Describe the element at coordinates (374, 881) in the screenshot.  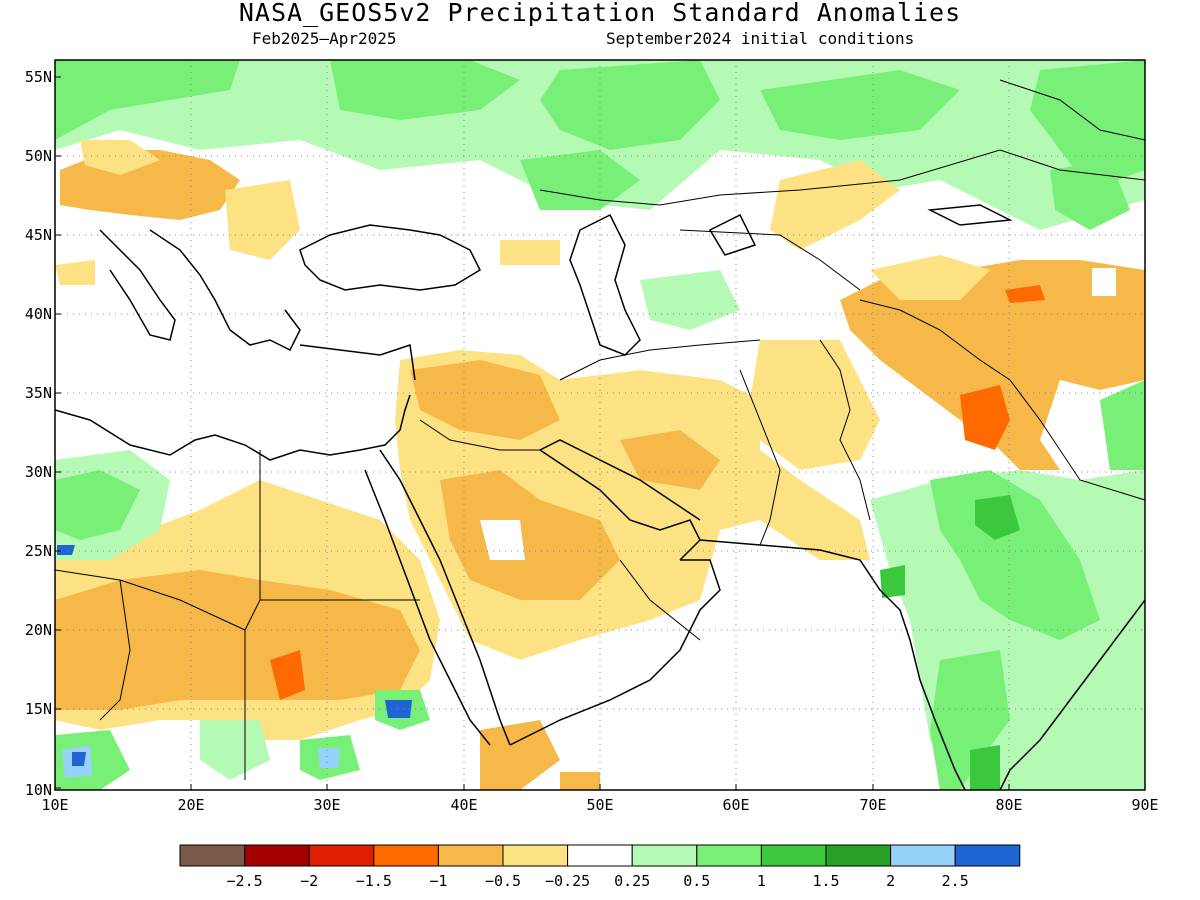
I see `legend-label: −1.5` at that location.